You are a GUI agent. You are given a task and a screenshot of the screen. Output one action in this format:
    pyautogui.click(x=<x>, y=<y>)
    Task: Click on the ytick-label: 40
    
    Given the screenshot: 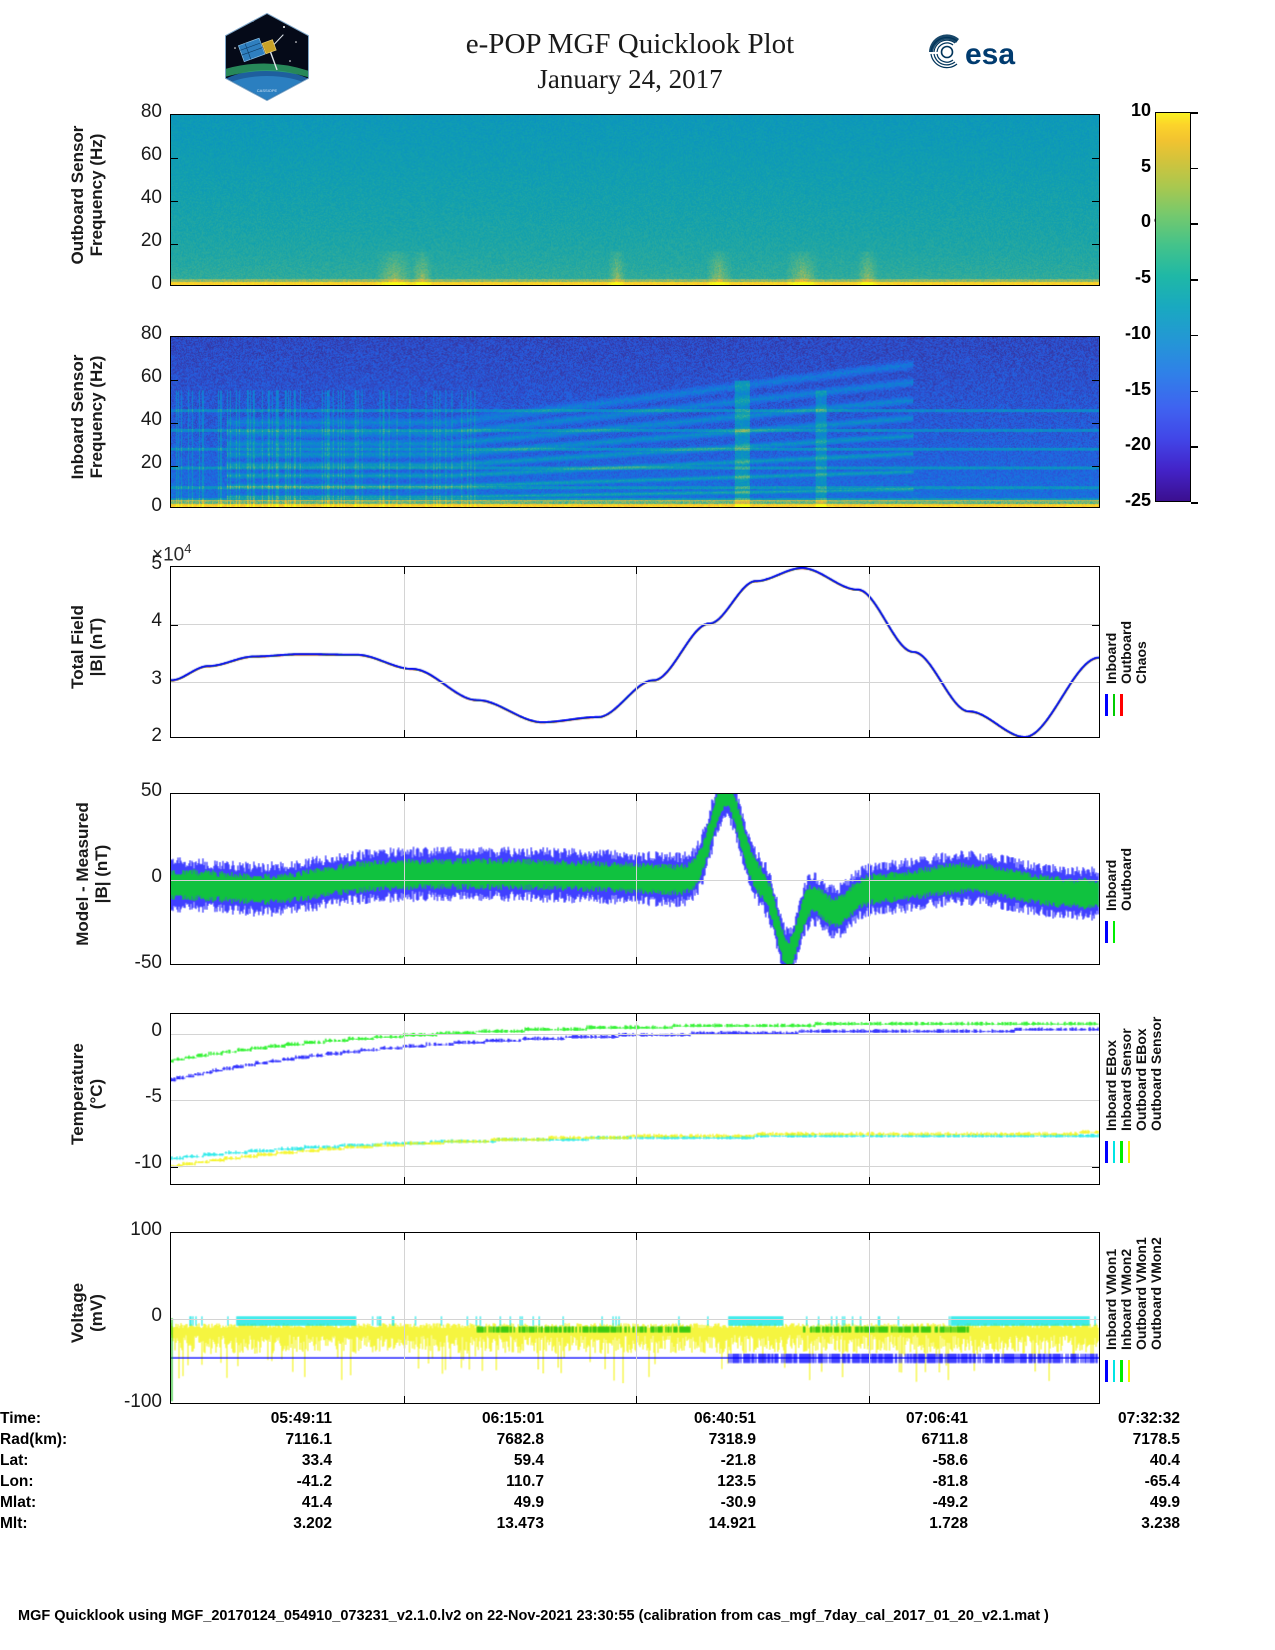 What is the action you would take?
    pyautogui.click(x=151, y=197)
    